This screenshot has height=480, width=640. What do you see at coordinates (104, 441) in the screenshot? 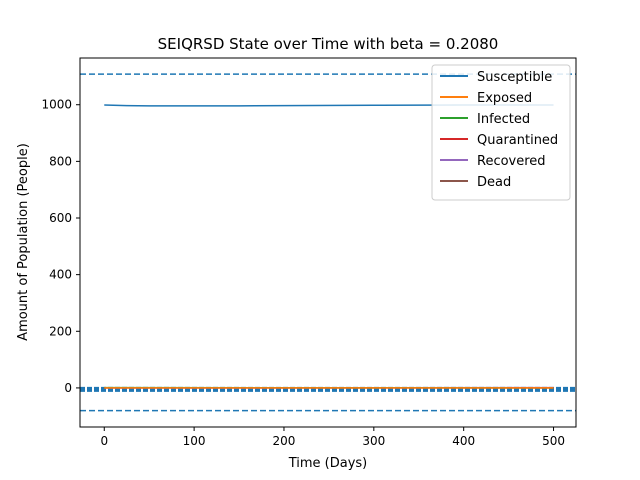
I see `x-tick-label: 0` at bounding box center [104, 441].